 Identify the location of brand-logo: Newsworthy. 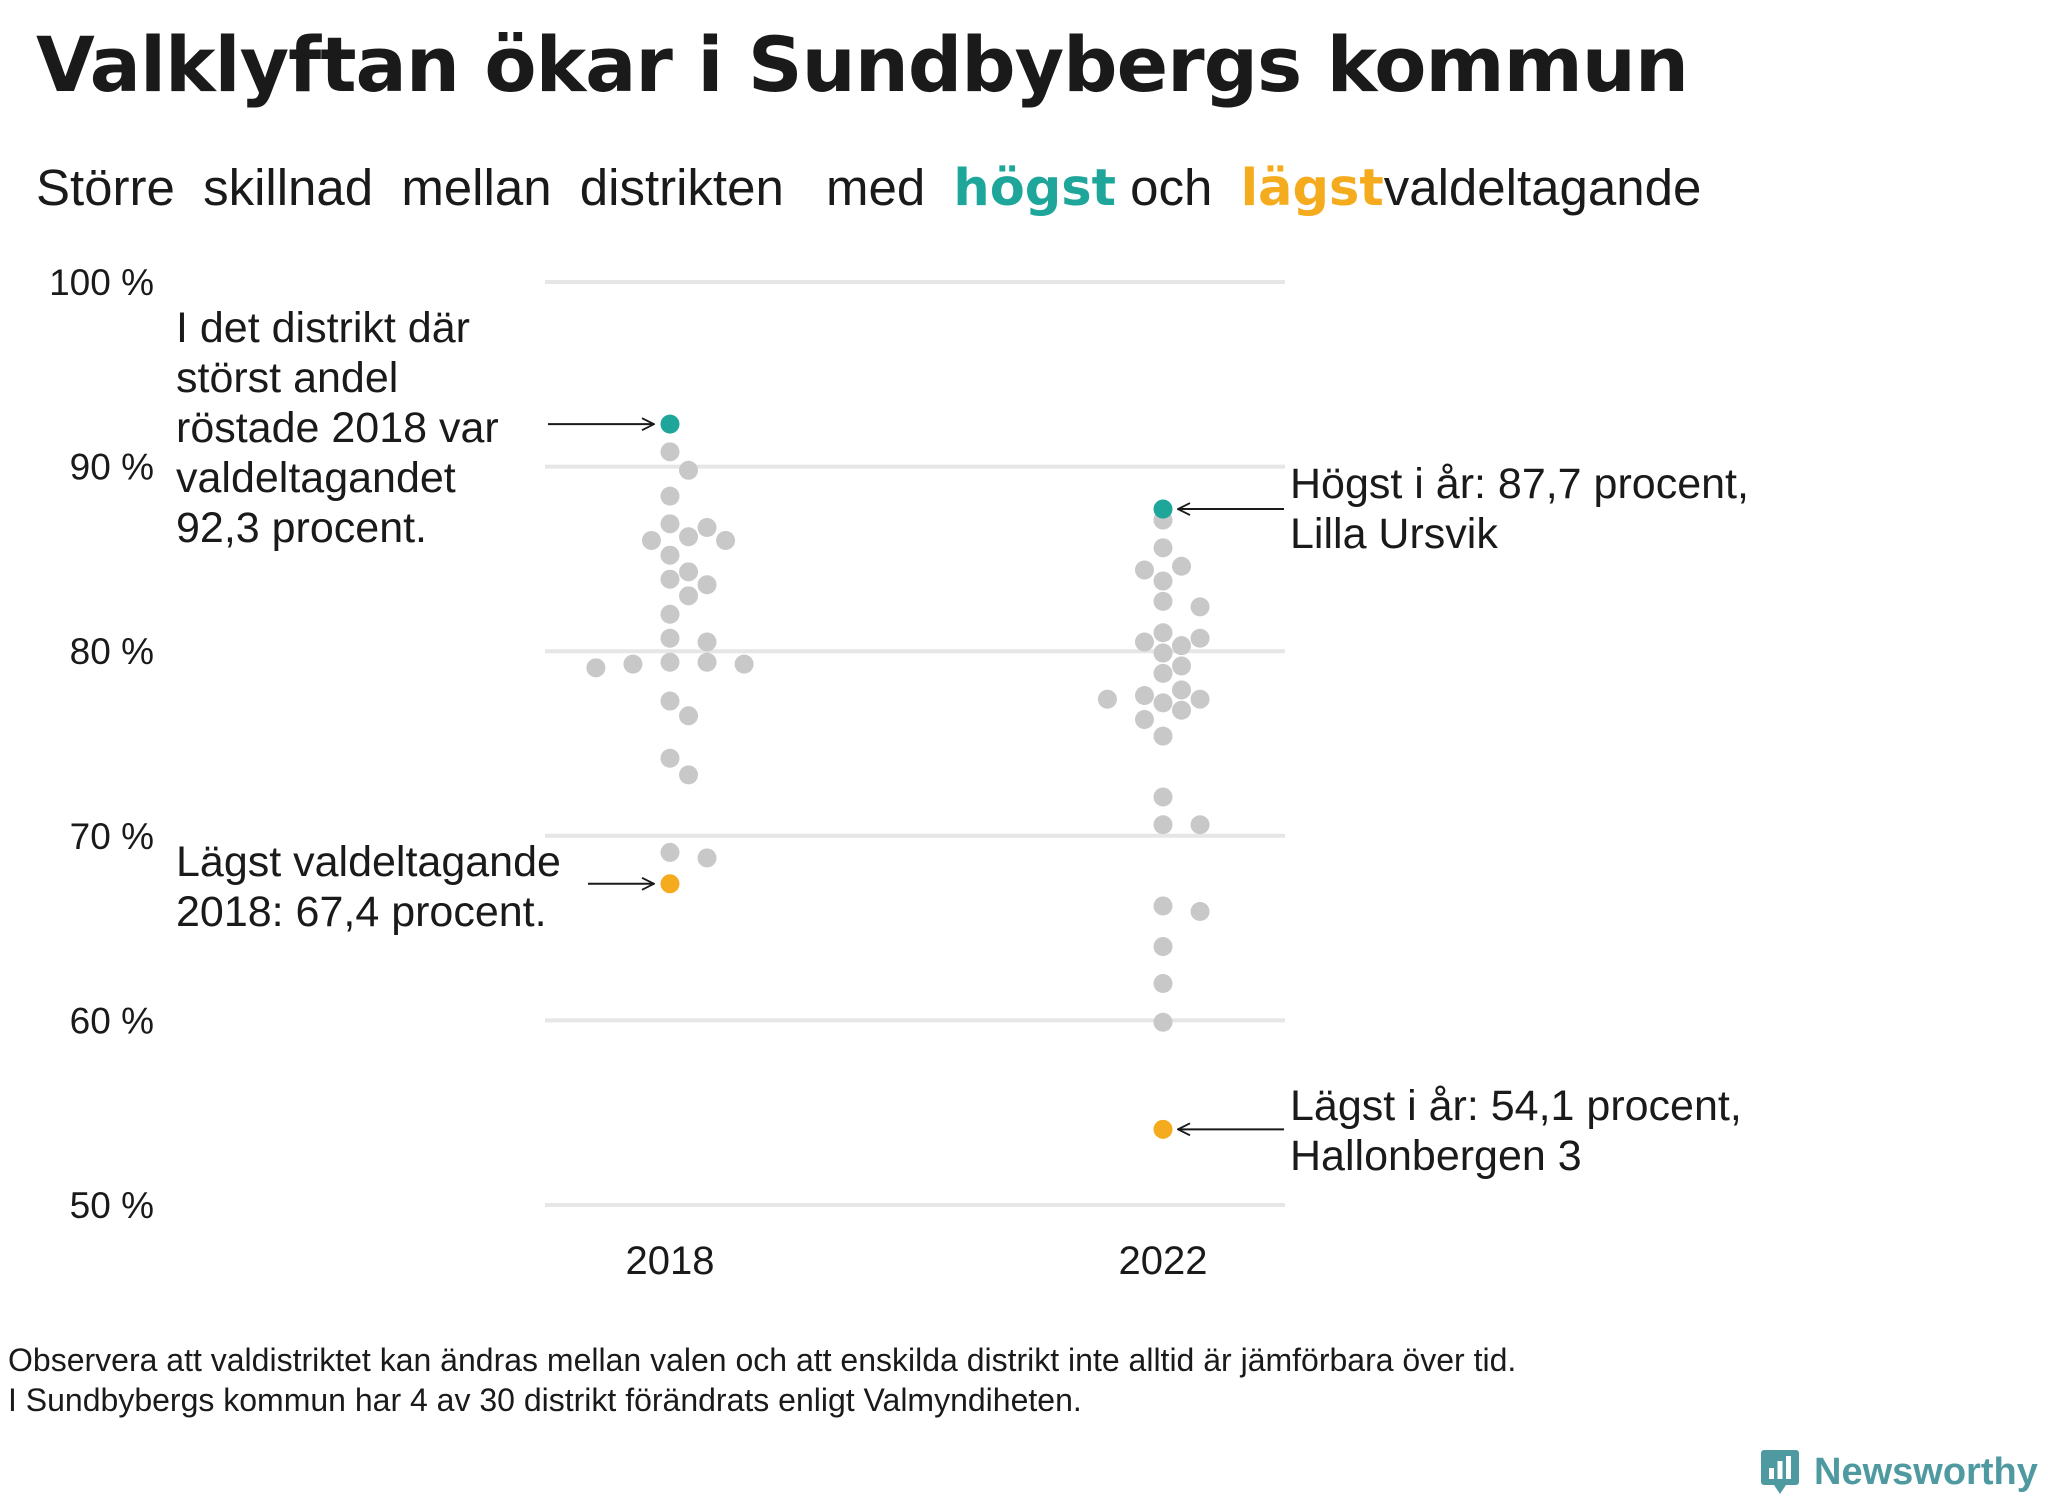
(1899, 1472).